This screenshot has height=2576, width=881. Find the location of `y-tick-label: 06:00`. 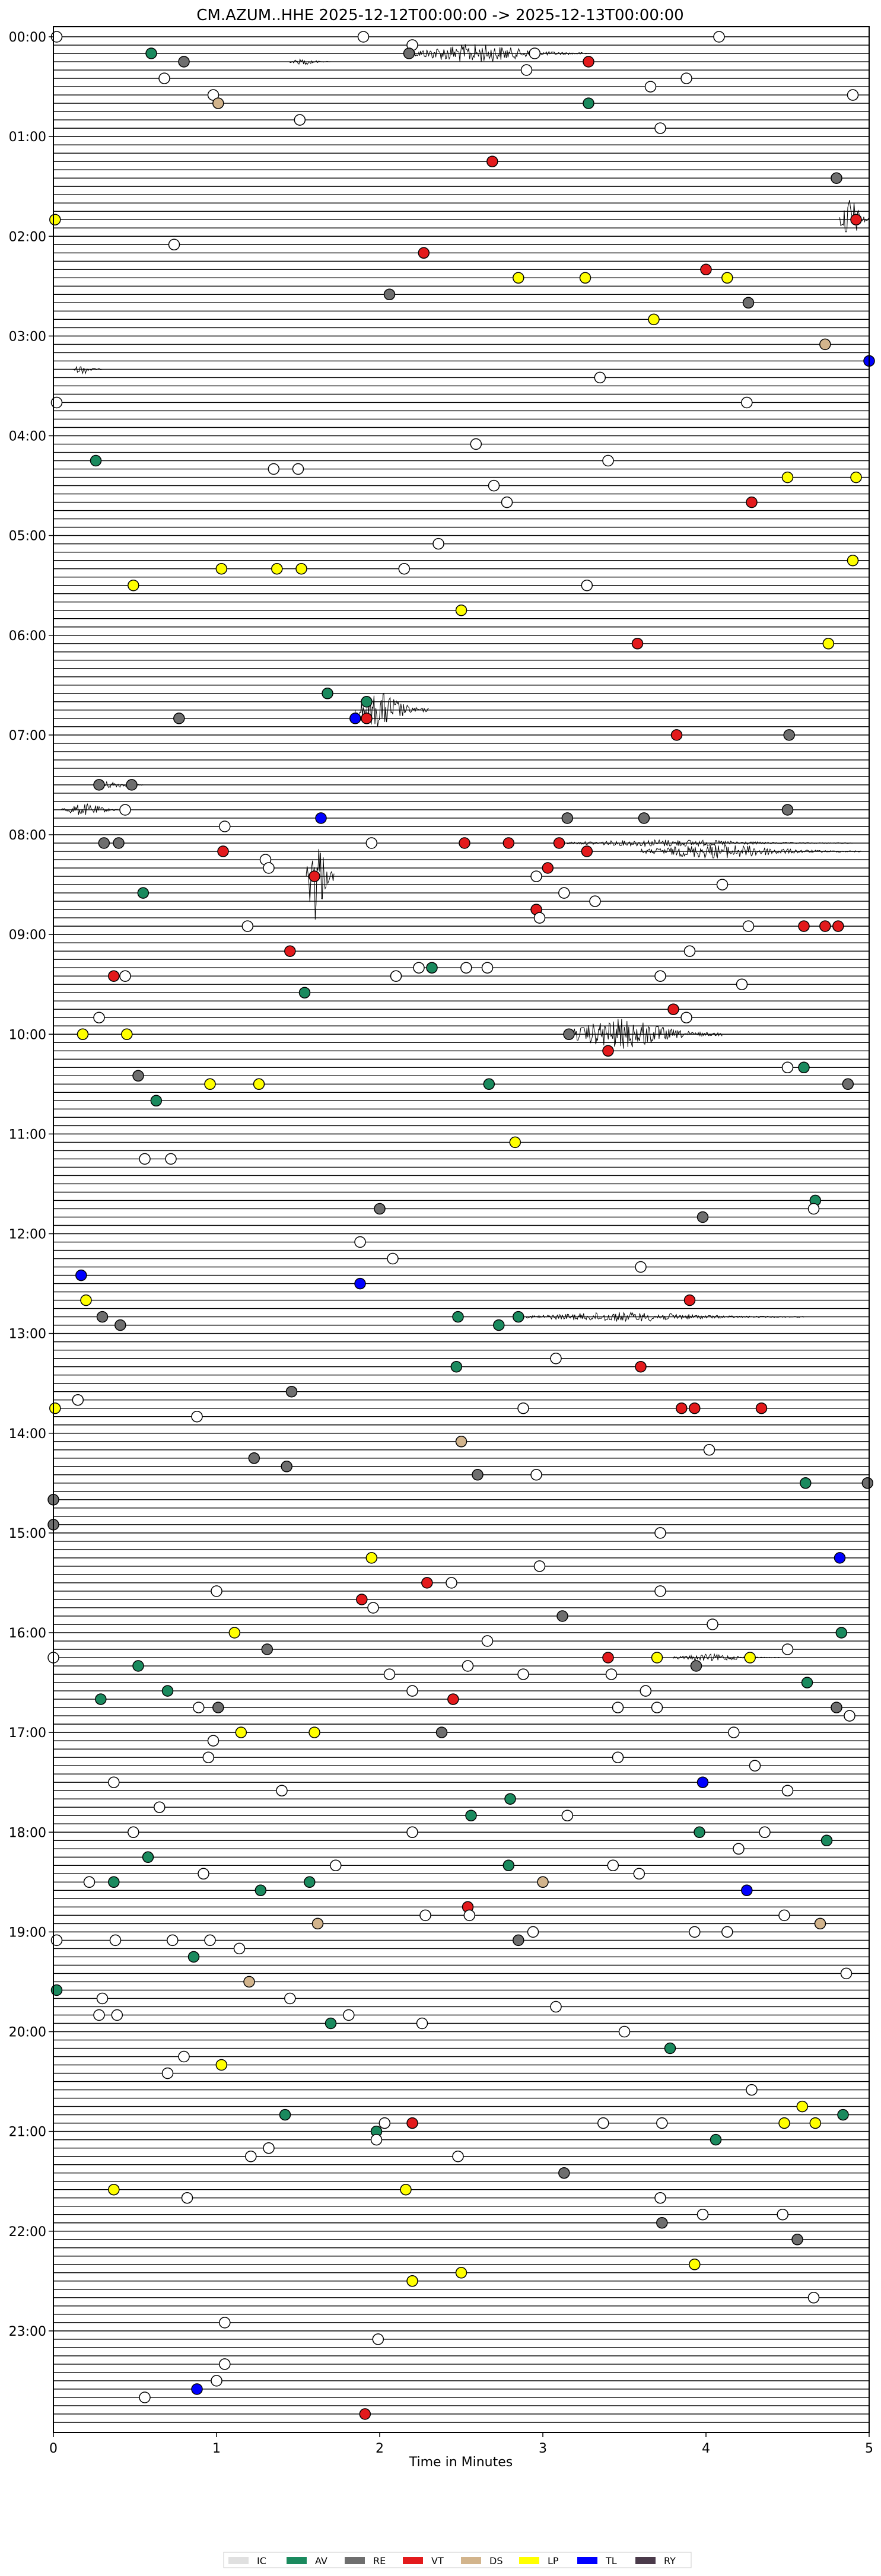

y-tick-label: 06:00 is located at coordinates (27, 636).